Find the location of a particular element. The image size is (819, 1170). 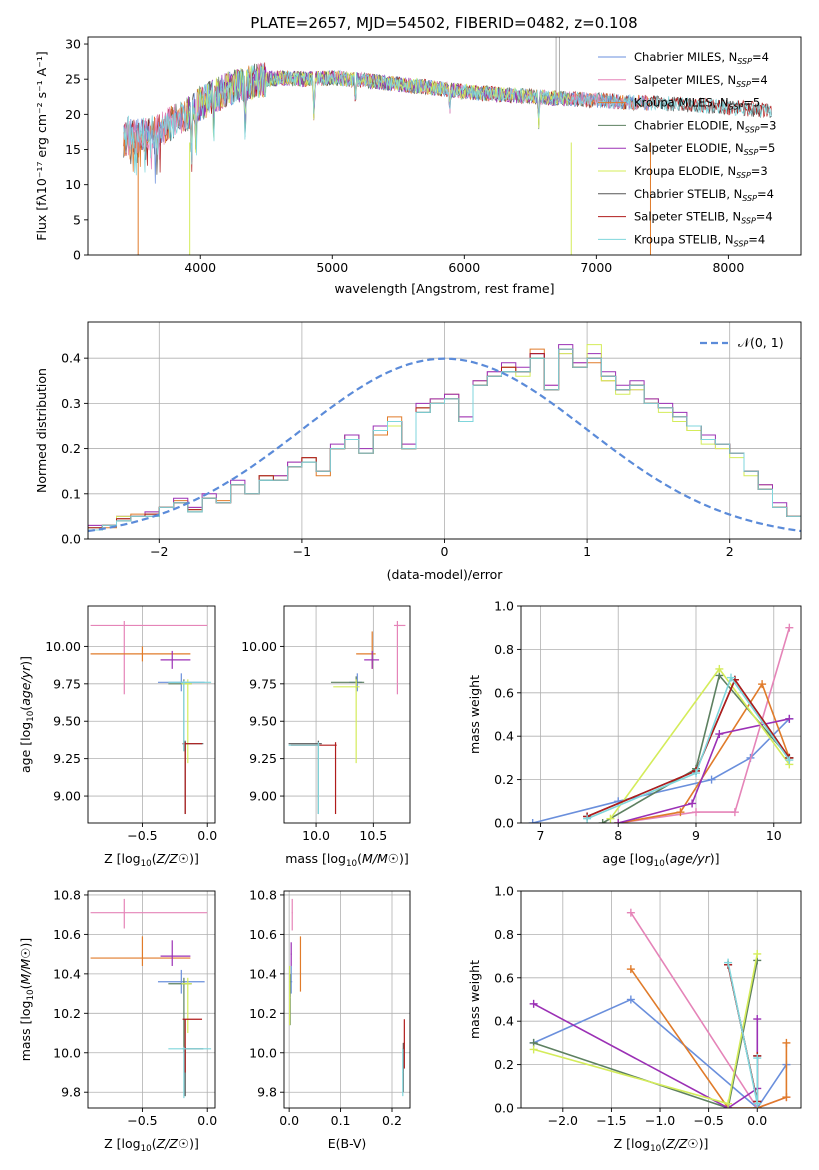

y-tick-label: 0 is located at coordinates (77, 255).